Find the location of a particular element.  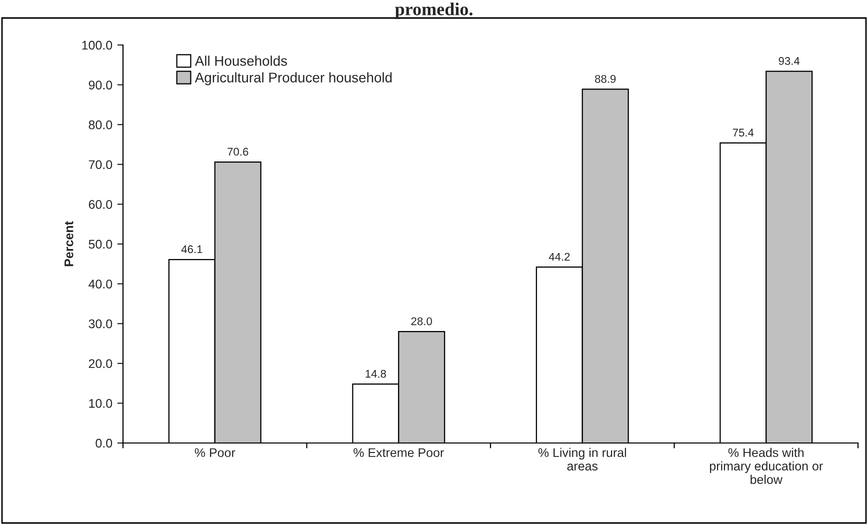

y-tick-label: 90.0 is located at coordinates (100, 85).